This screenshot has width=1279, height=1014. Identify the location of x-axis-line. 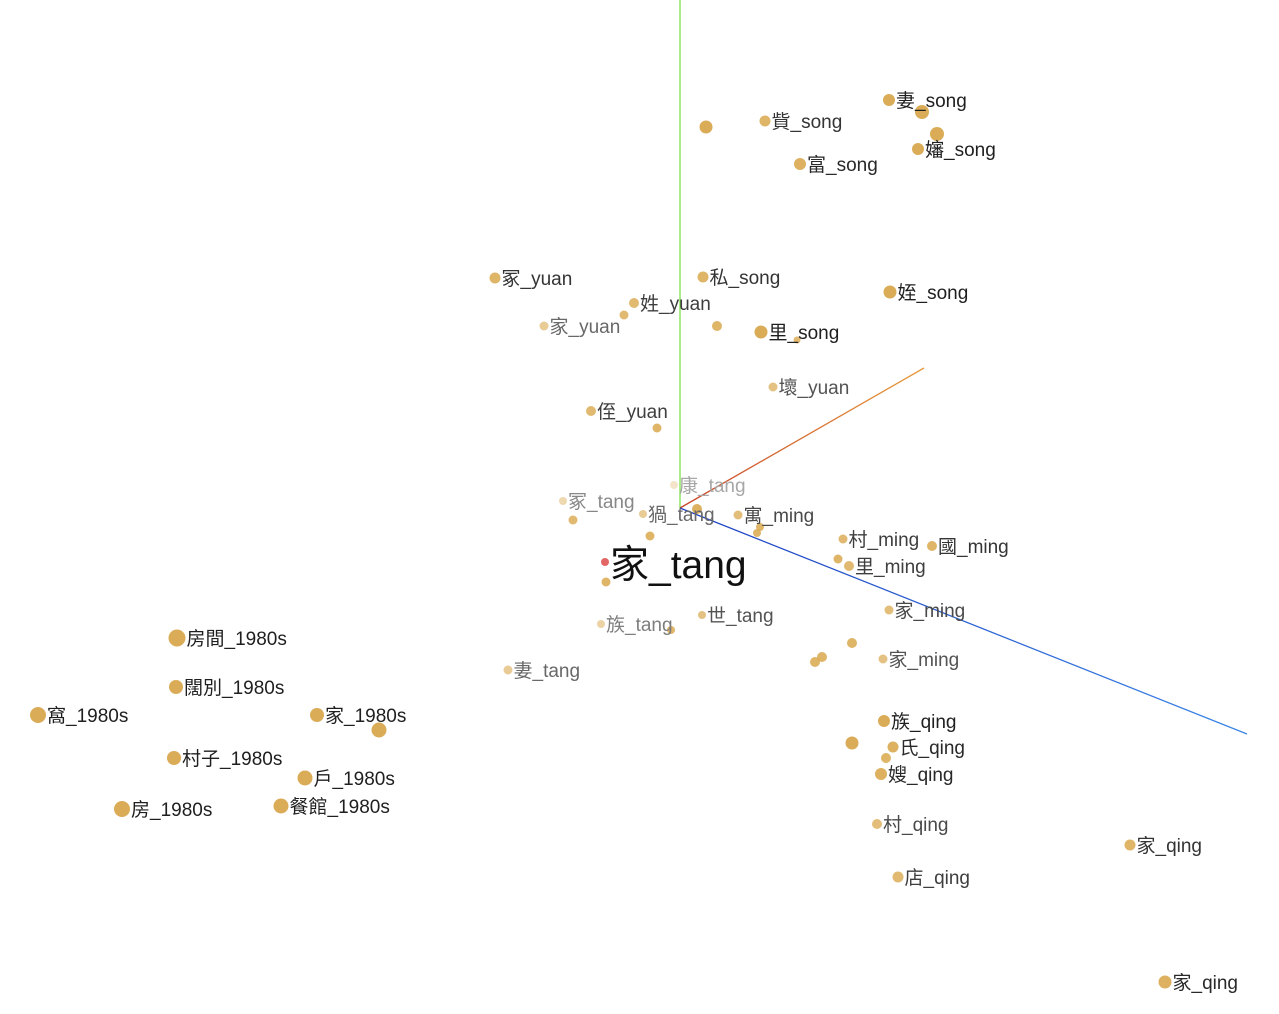
(963, 621).